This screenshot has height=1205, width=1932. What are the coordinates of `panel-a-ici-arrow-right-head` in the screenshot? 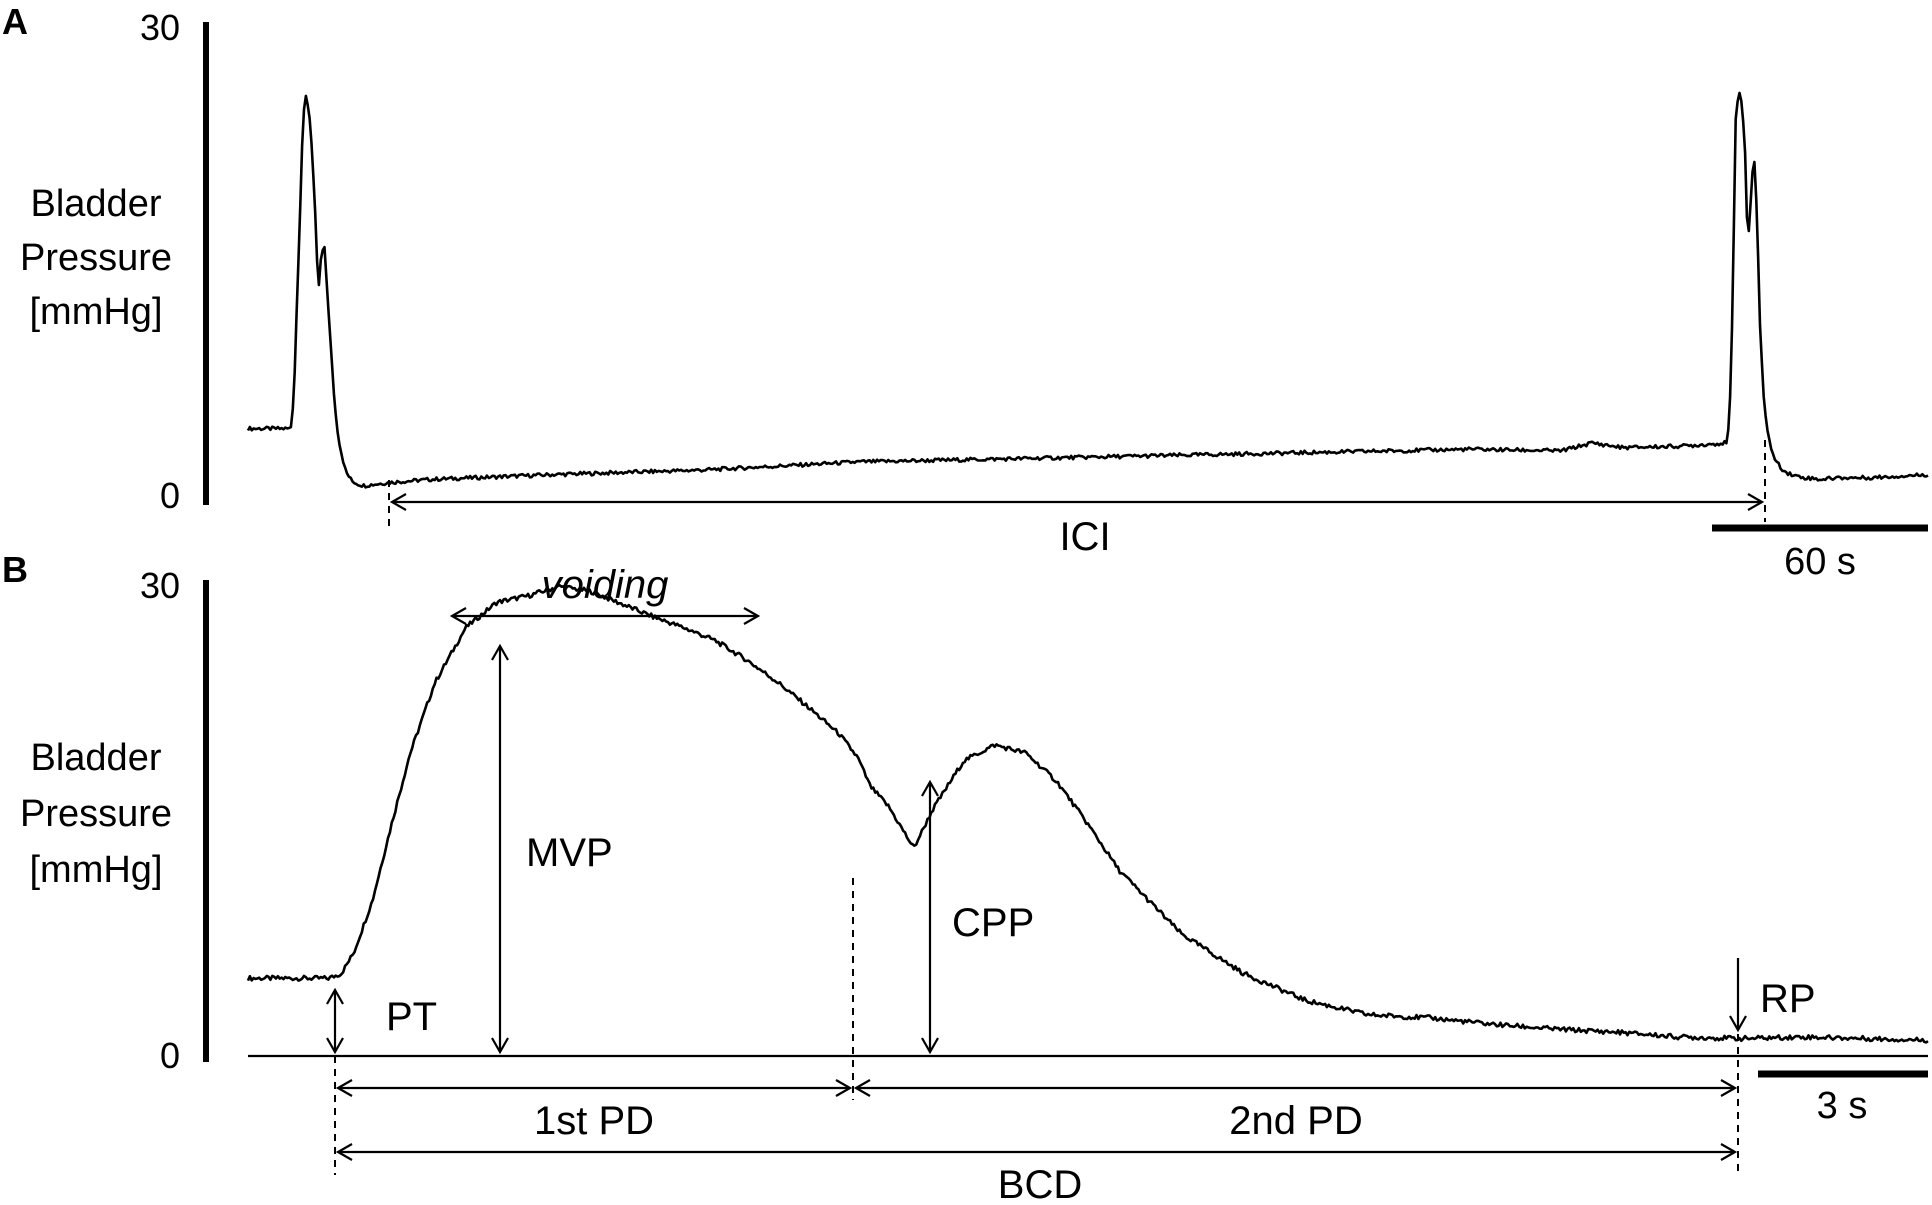 It's located at (1756, 502).